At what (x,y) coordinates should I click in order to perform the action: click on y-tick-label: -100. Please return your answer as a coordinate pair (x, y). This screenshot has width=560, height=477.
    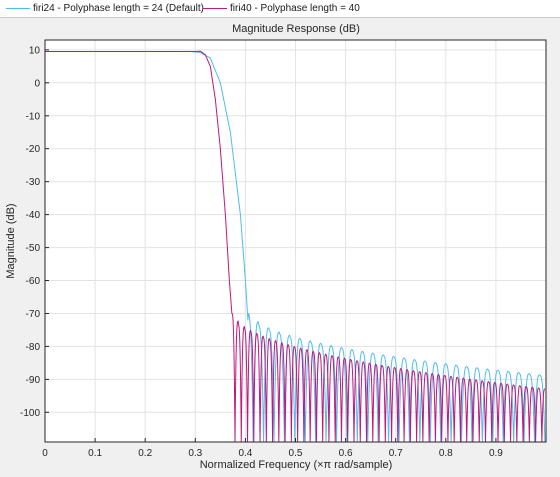
    Looking at the image, I should click on (30, 413).